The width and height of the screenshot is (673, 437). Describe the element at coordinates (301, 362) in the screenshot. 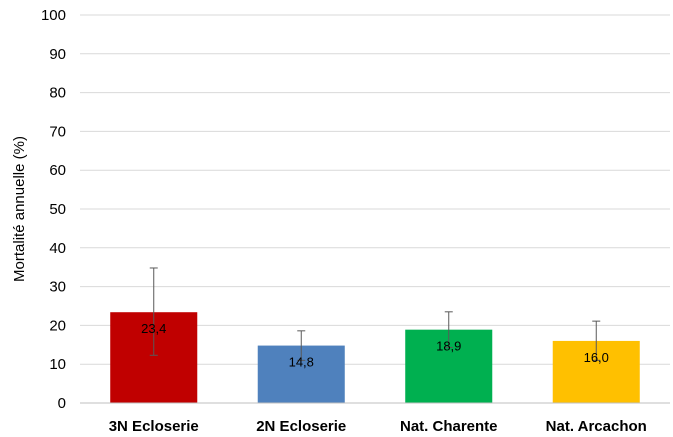

I see `data-label: 14,8` at that location.